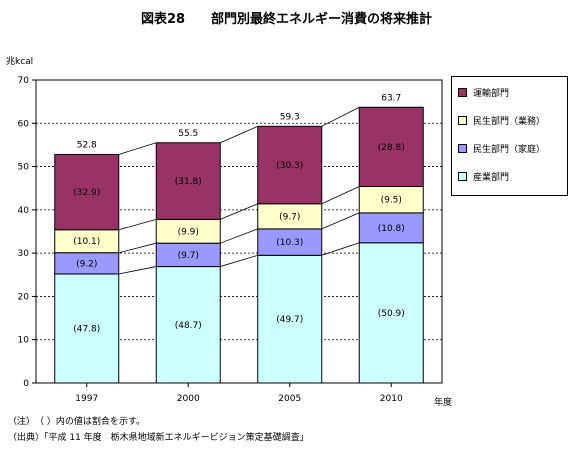  I want to click on data-label: (50.9), so click(391, 314).